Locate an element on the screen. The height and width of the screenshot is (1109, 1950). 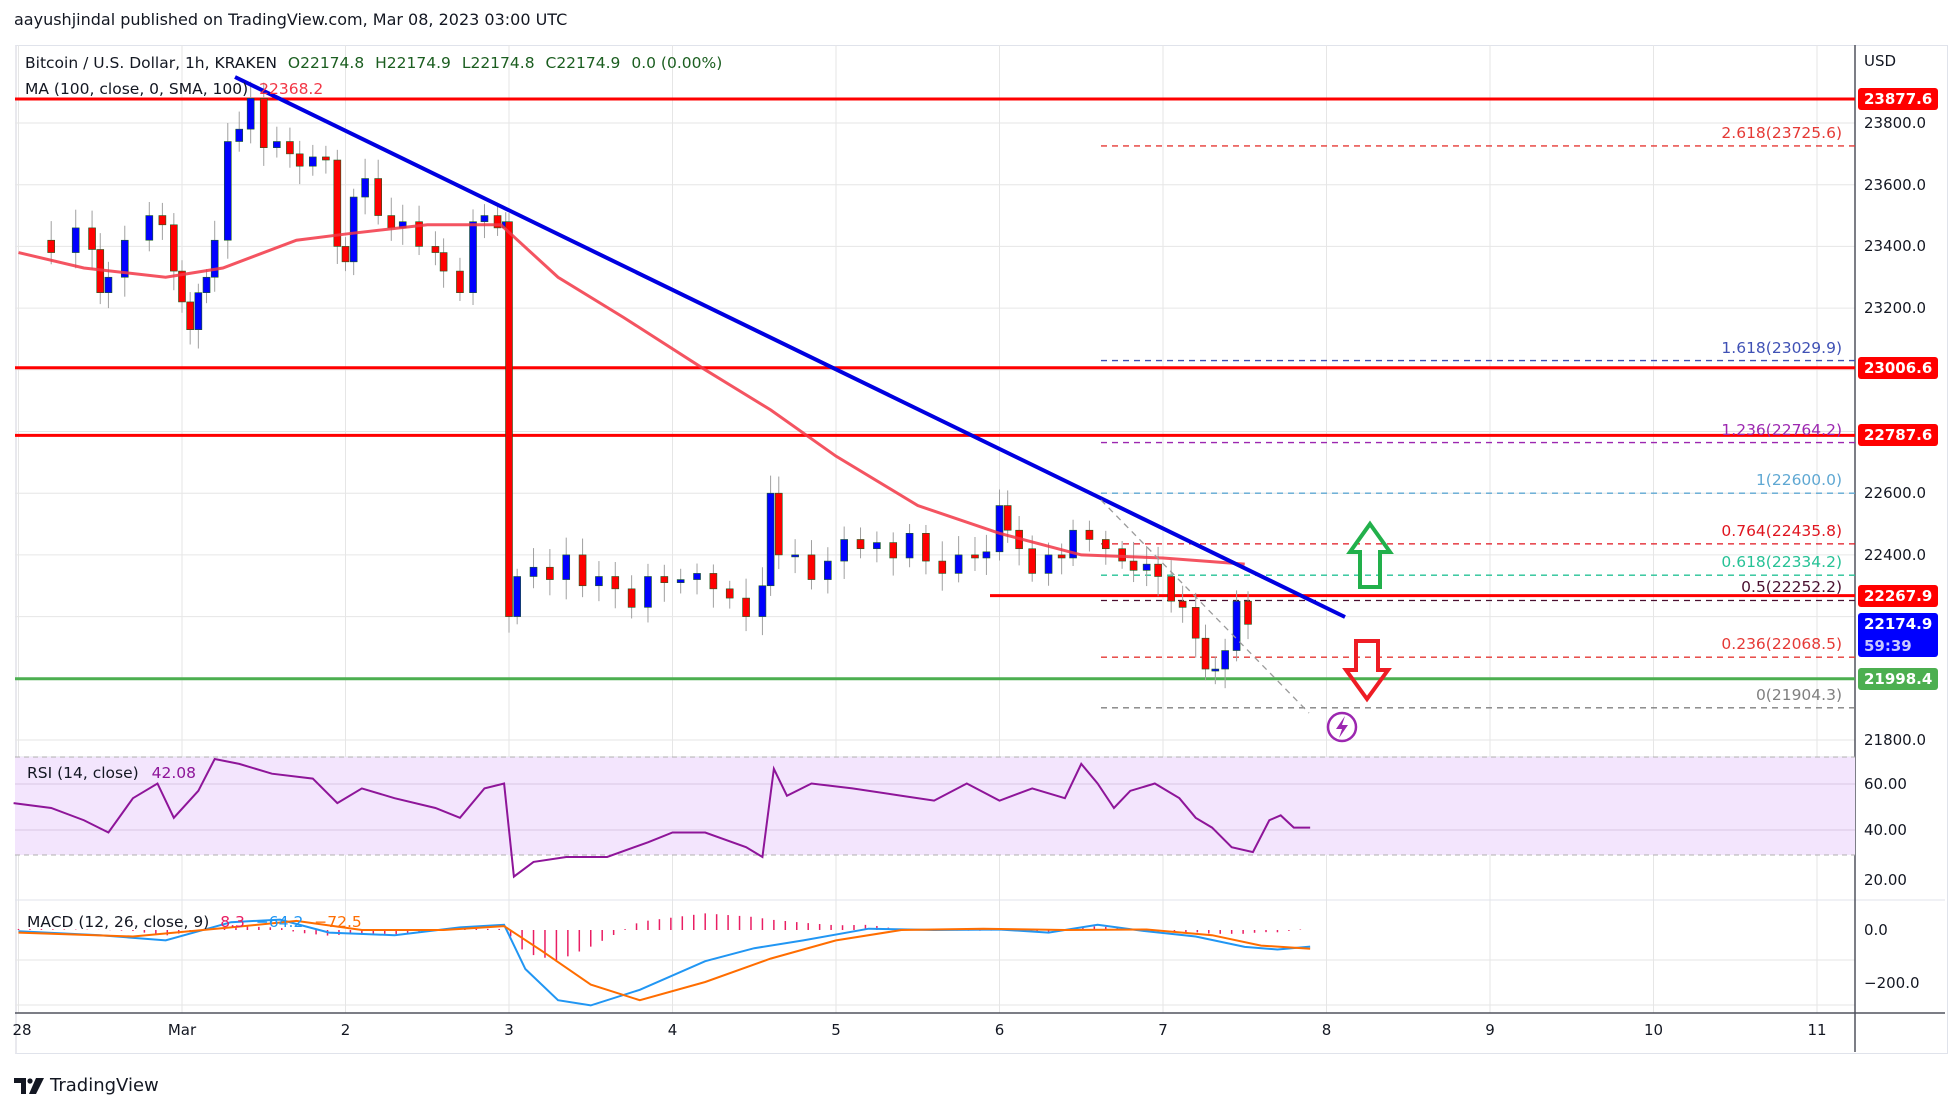
price-tag: 22267.9 is located at coordinates (1898, 595).